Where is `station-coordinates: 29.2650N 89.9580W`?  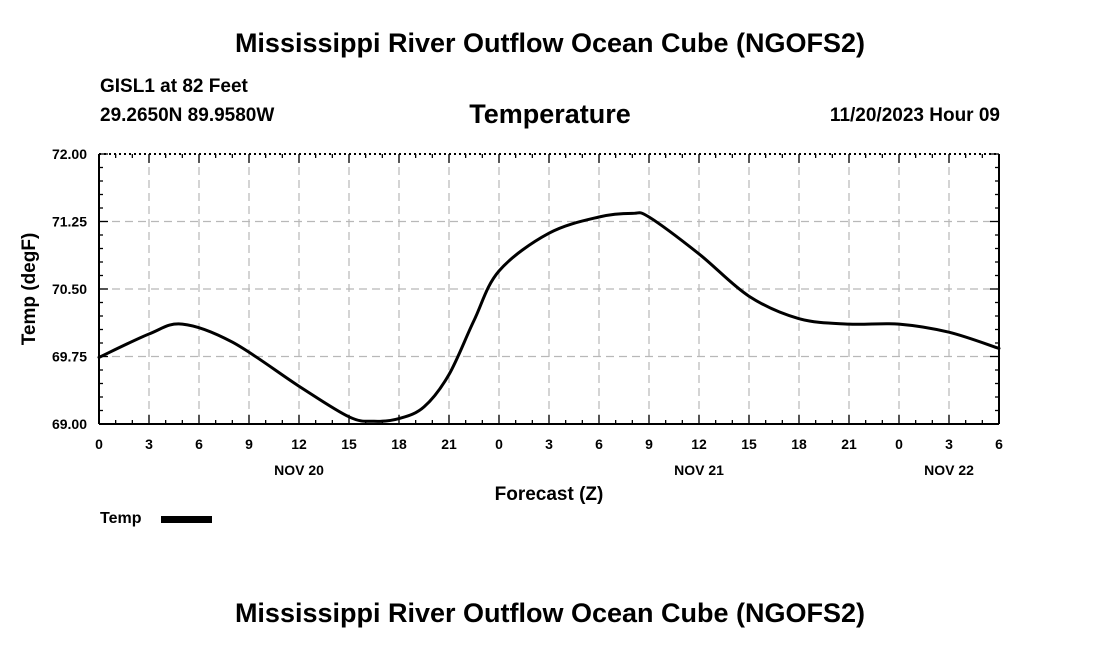
station-coordinates: 29.2650N 89.9580W is located at coordinates (187, 115).